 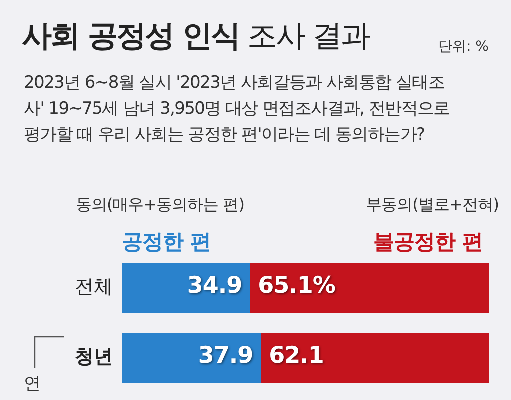 I want to click on series-label: 불공정한 편, so click(x=428, y=242).